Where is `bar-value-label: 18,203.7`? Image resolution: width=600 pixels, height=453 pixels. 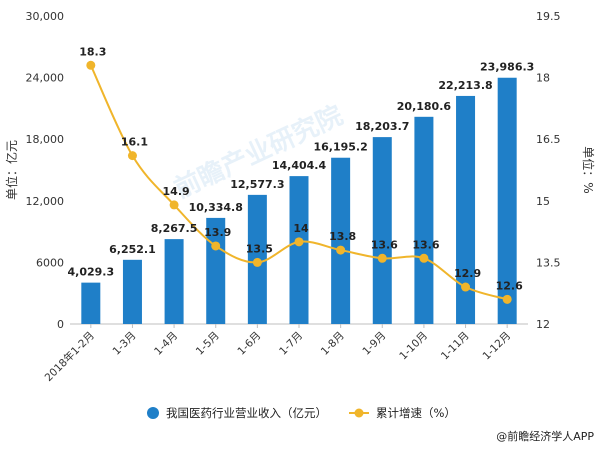
bar-value-label: 18,203.7 is located at coordinates (382, 126).